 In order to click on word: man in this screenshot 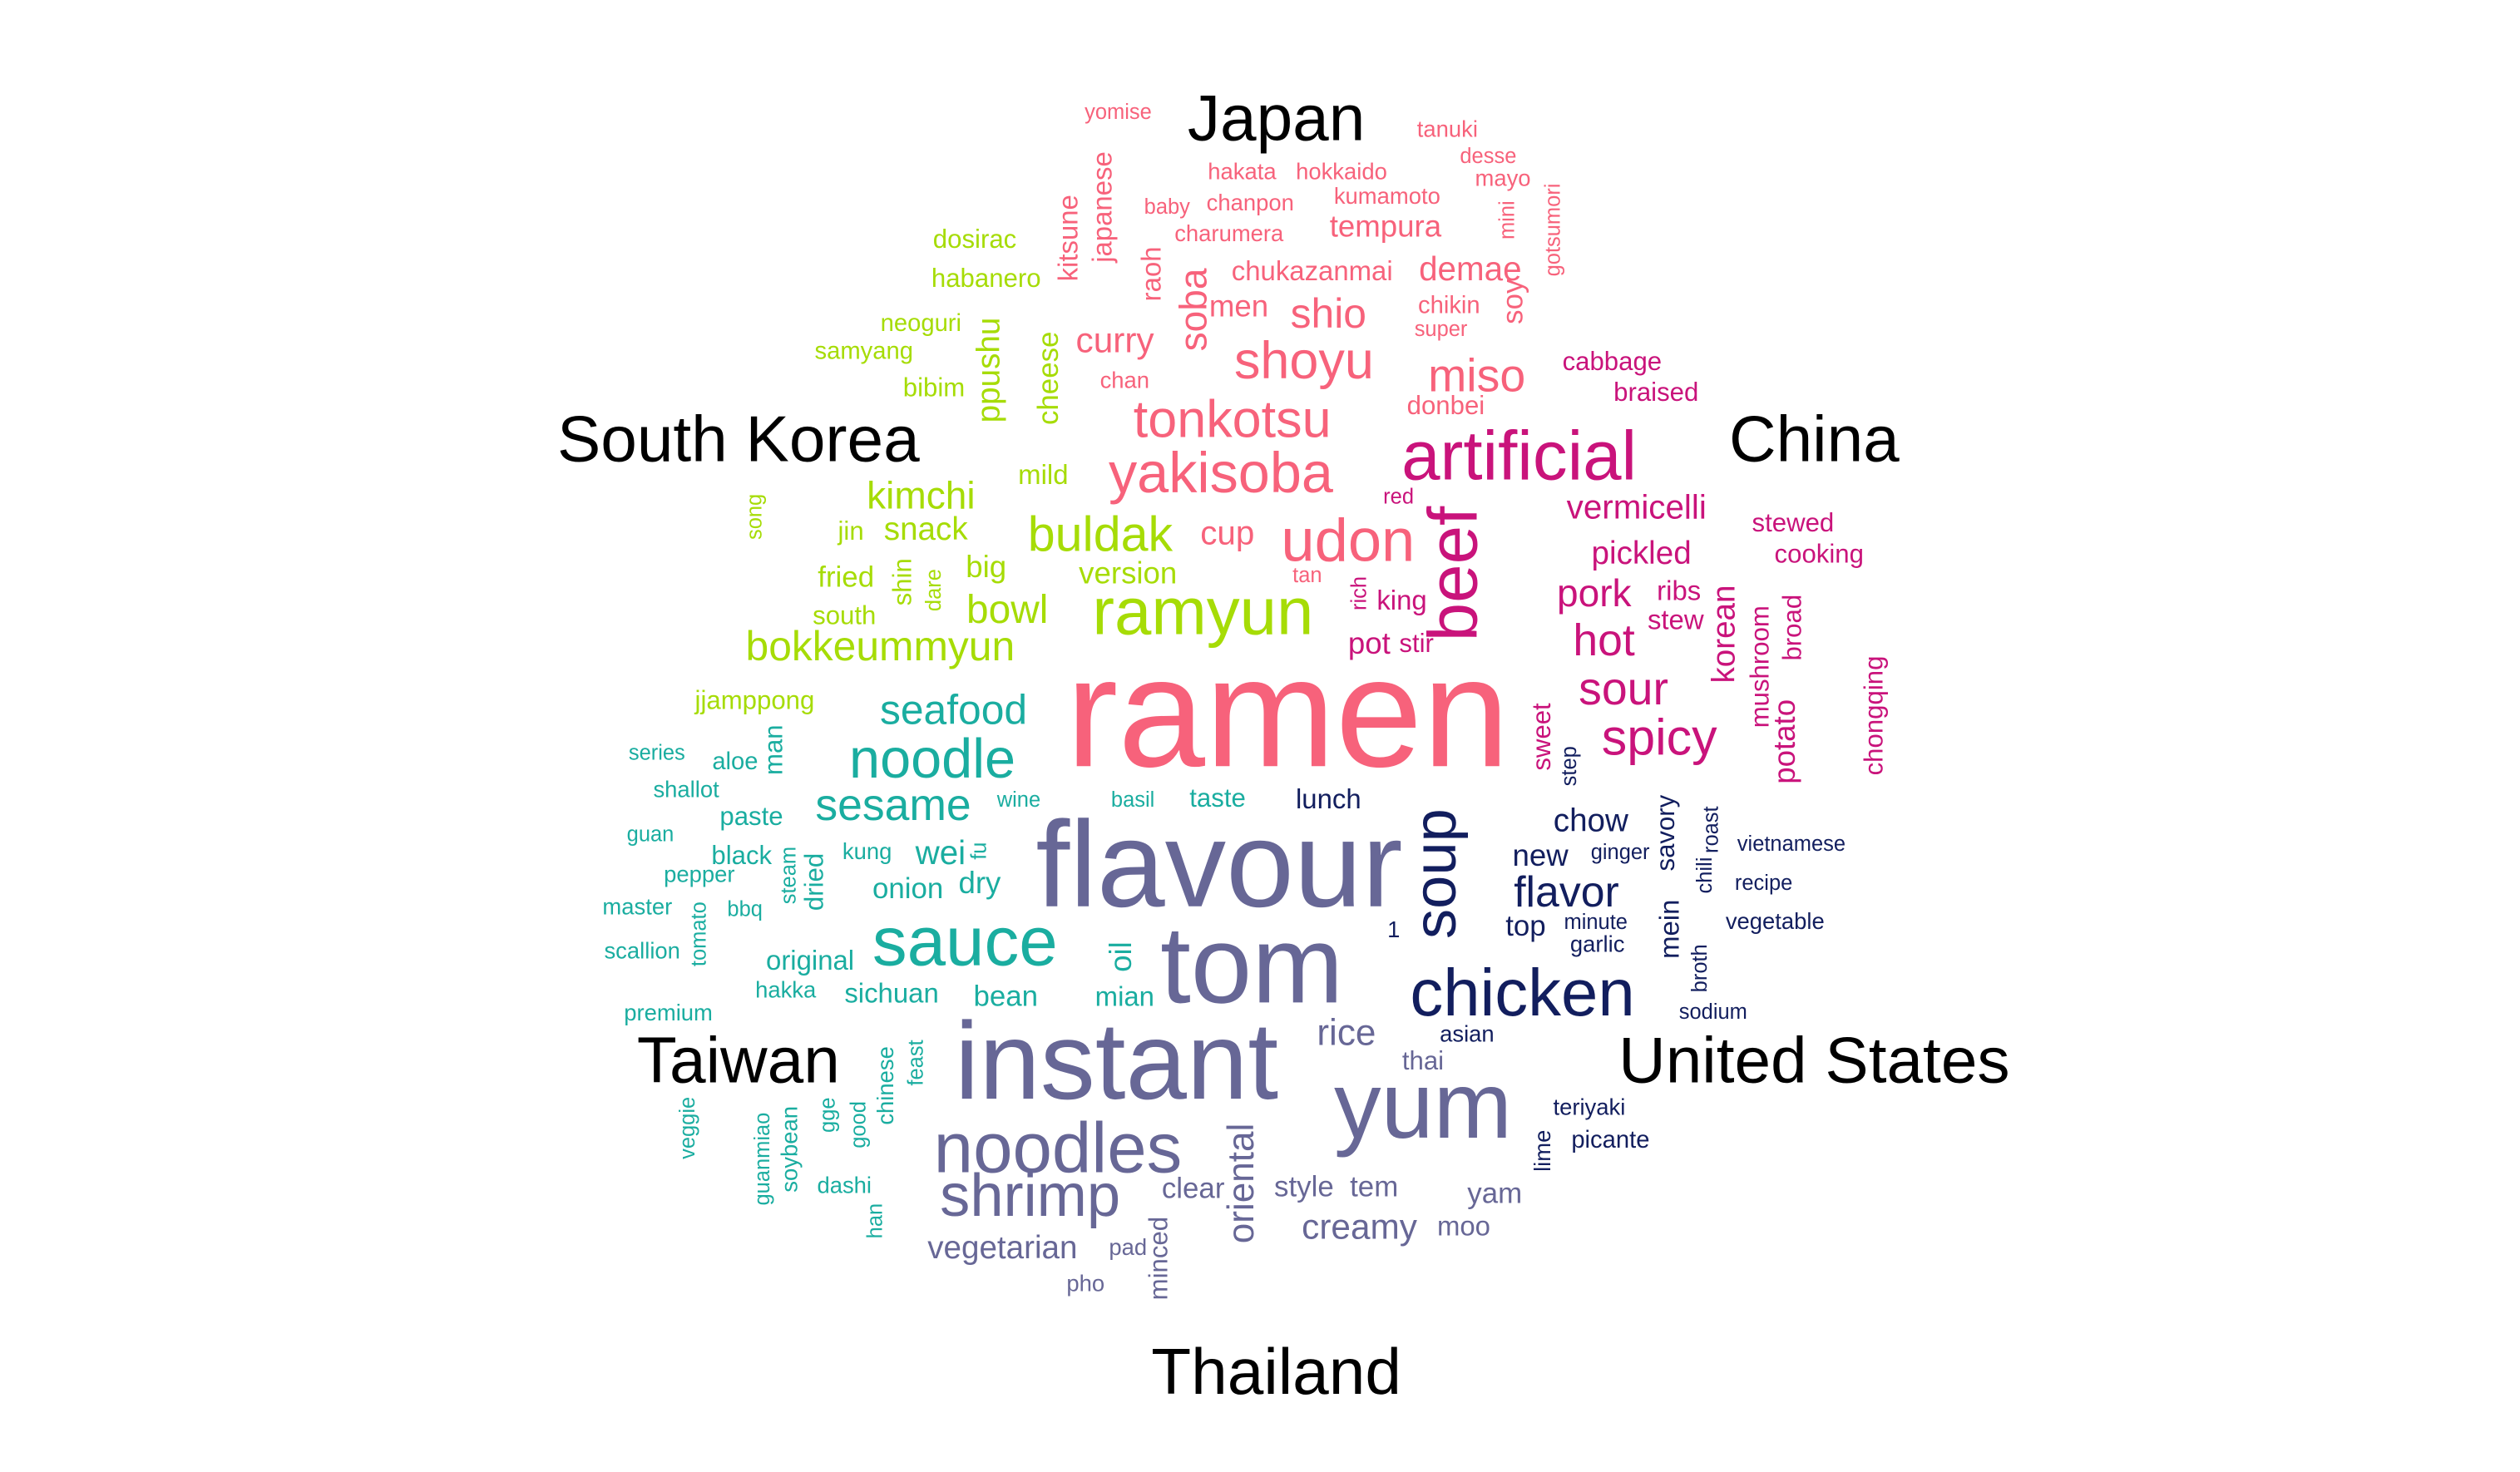, I will do `click(773, 749)`.